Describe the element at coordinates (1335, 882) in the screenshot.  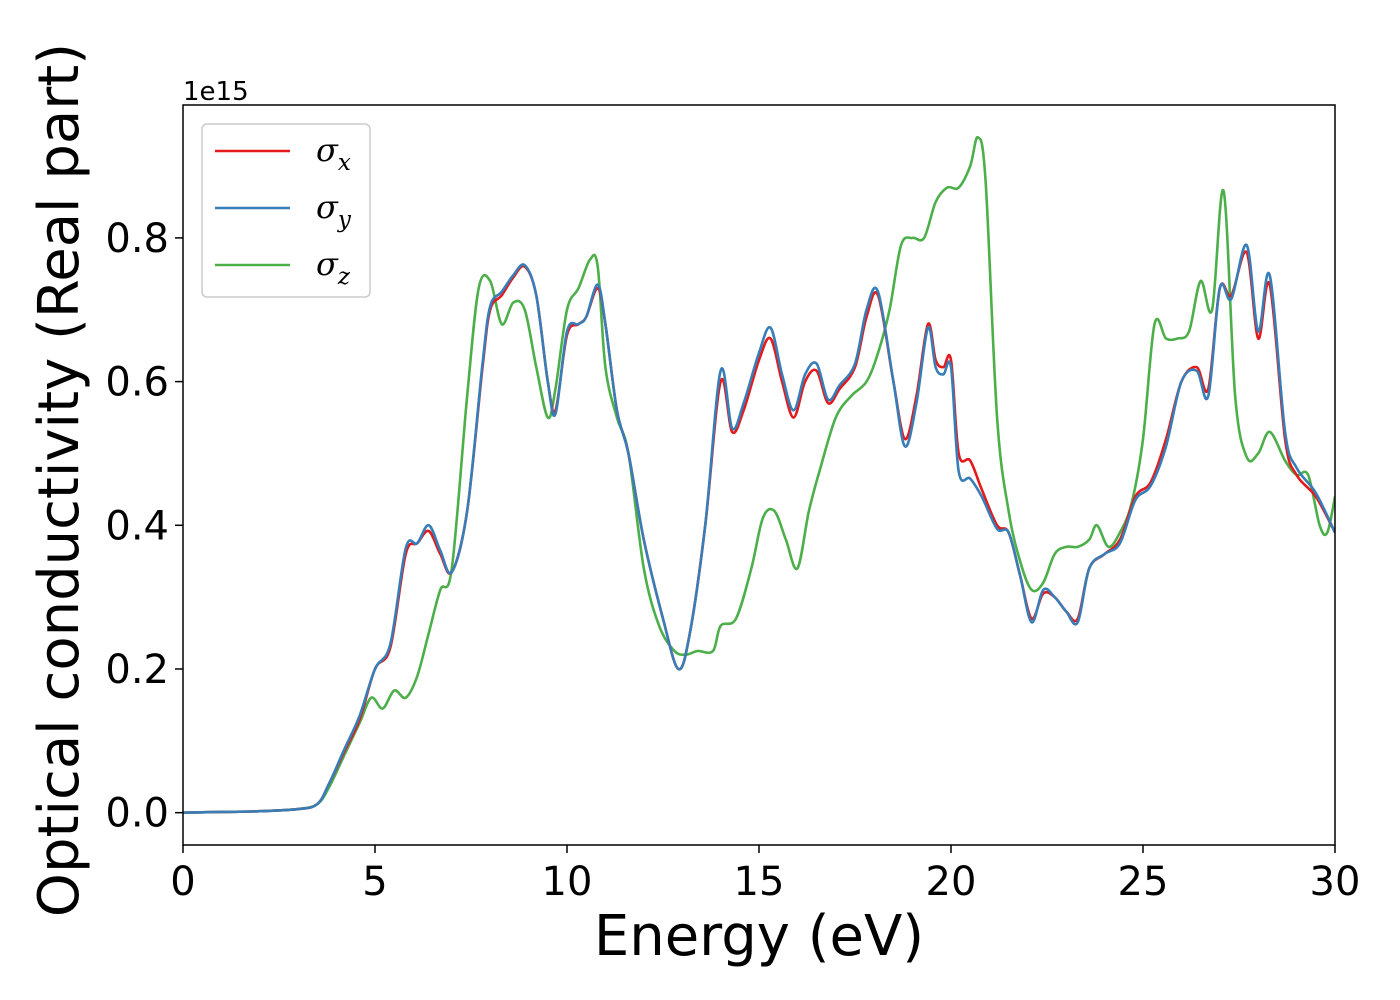
I see `x-tick-label: 30` at that location.